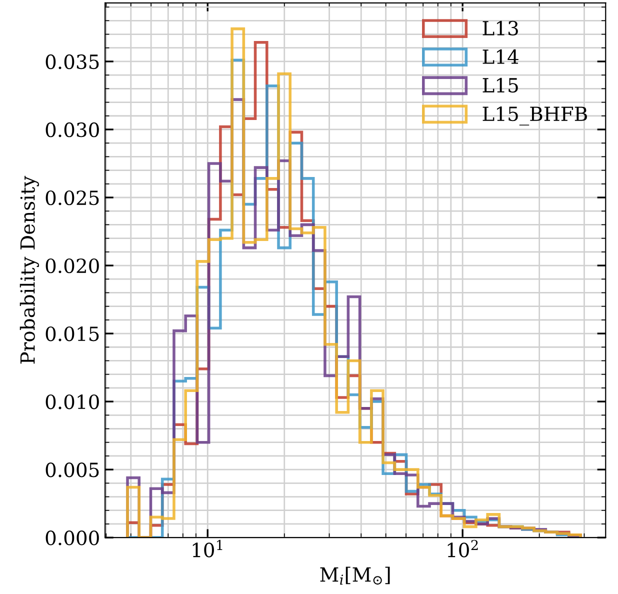 This screenshot has height=594, width=618. What do you see at coordinates (500, 56) in the screenshot?
I see `legend-label: L14` at bounding box center [500, 56].